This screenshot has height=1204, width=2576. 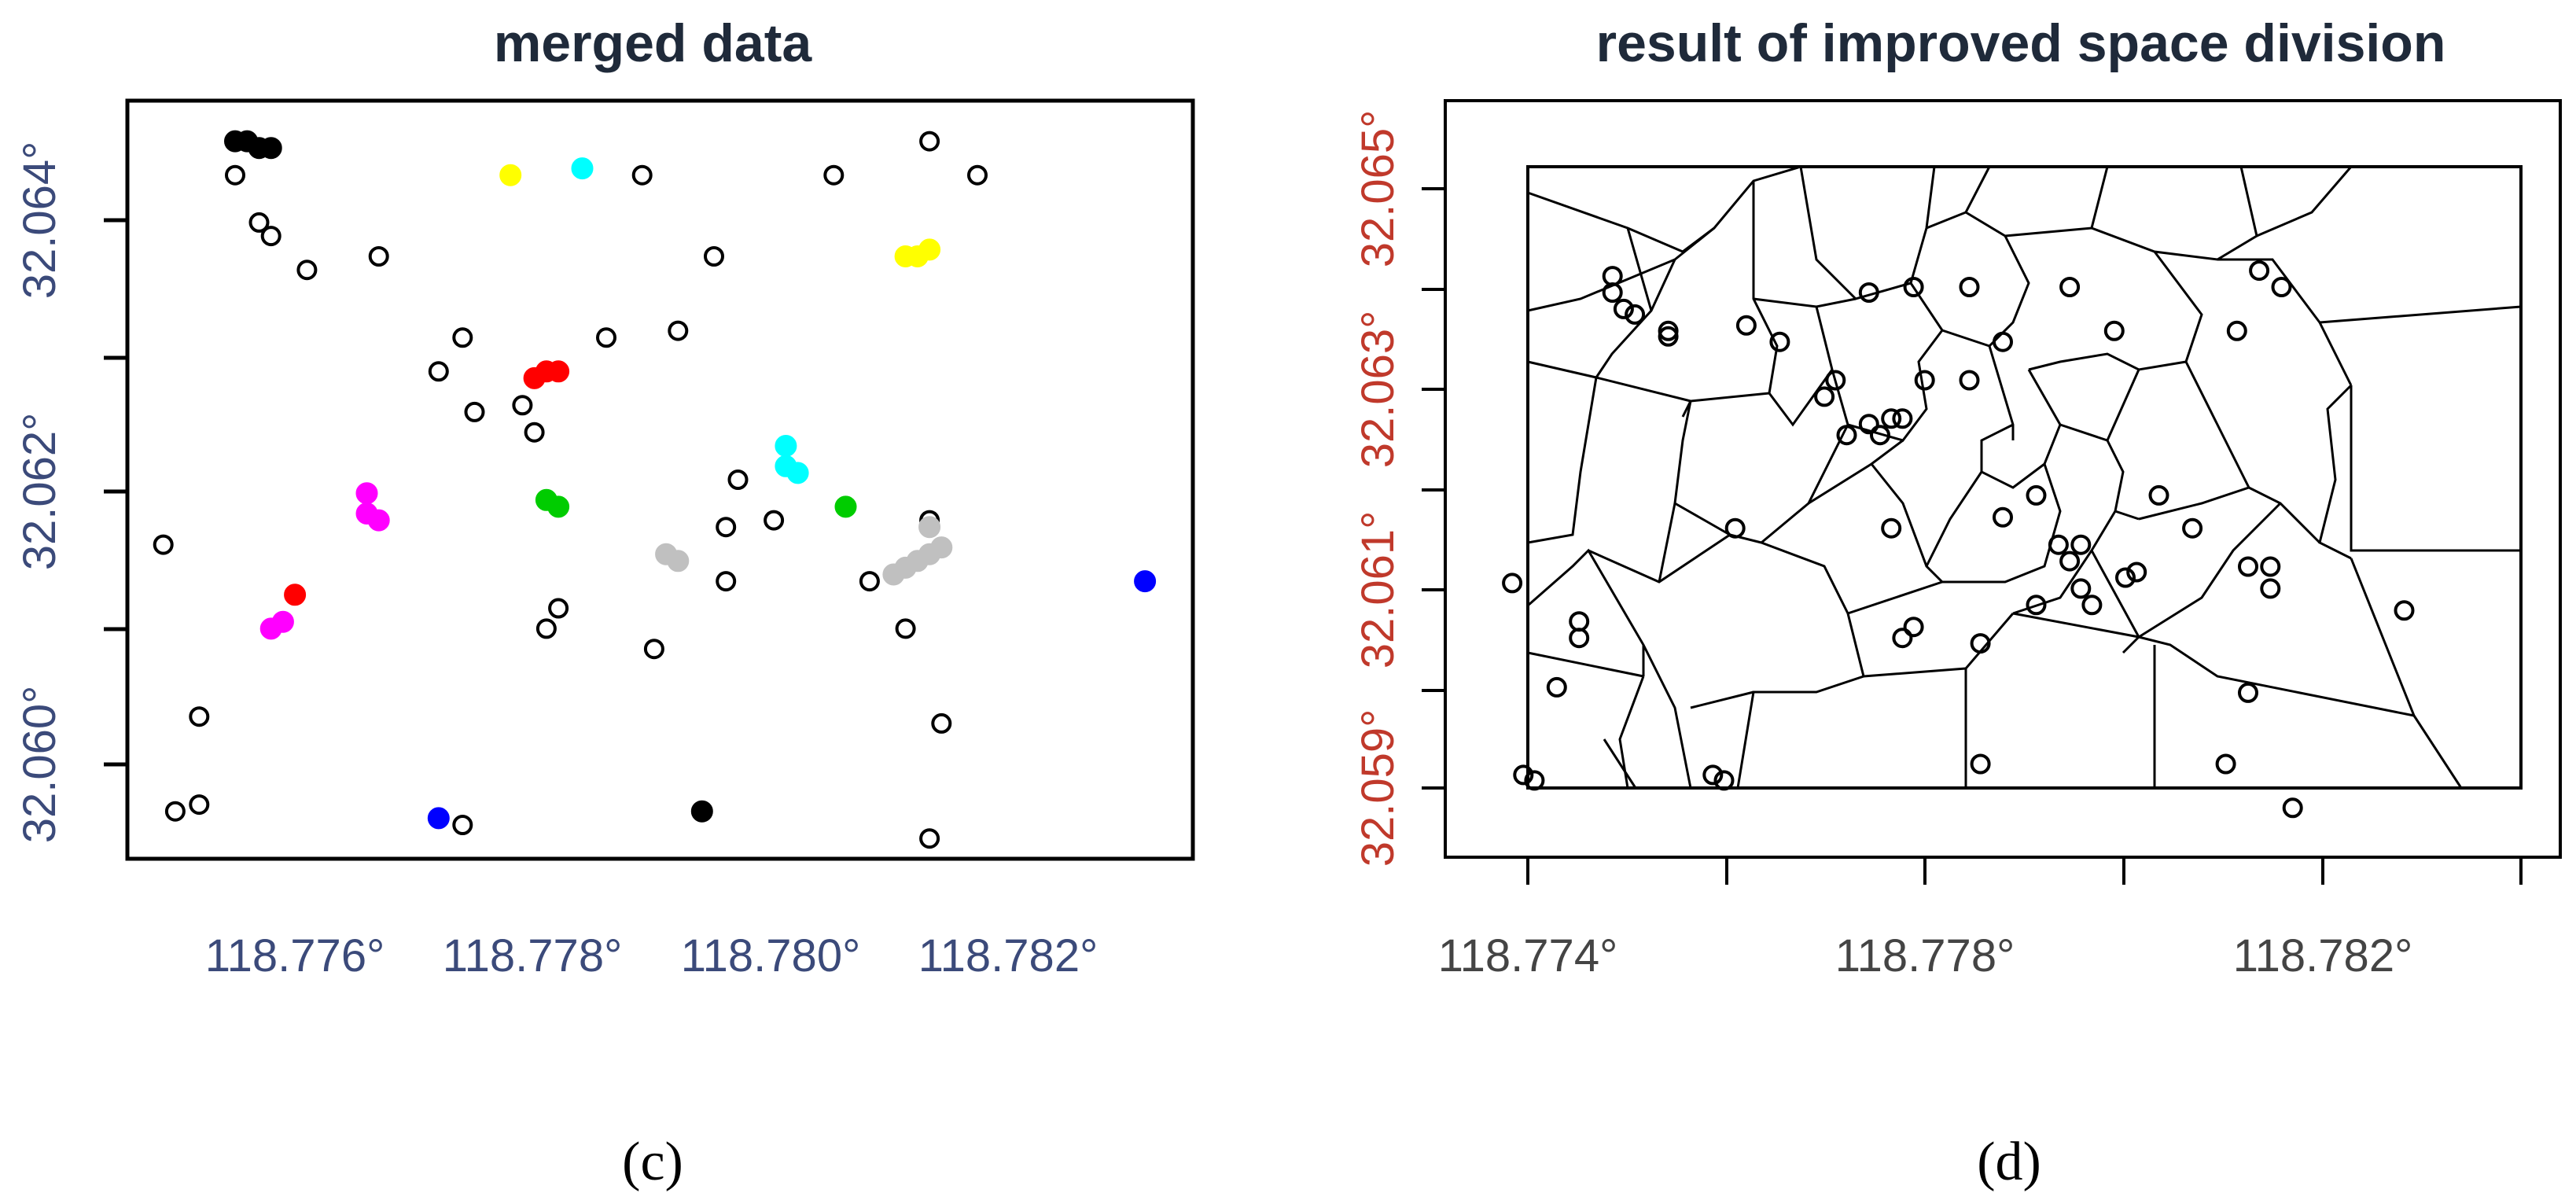 I want to click on panel-d-y-tick: 32.063°, so click(x=1378, y=390).